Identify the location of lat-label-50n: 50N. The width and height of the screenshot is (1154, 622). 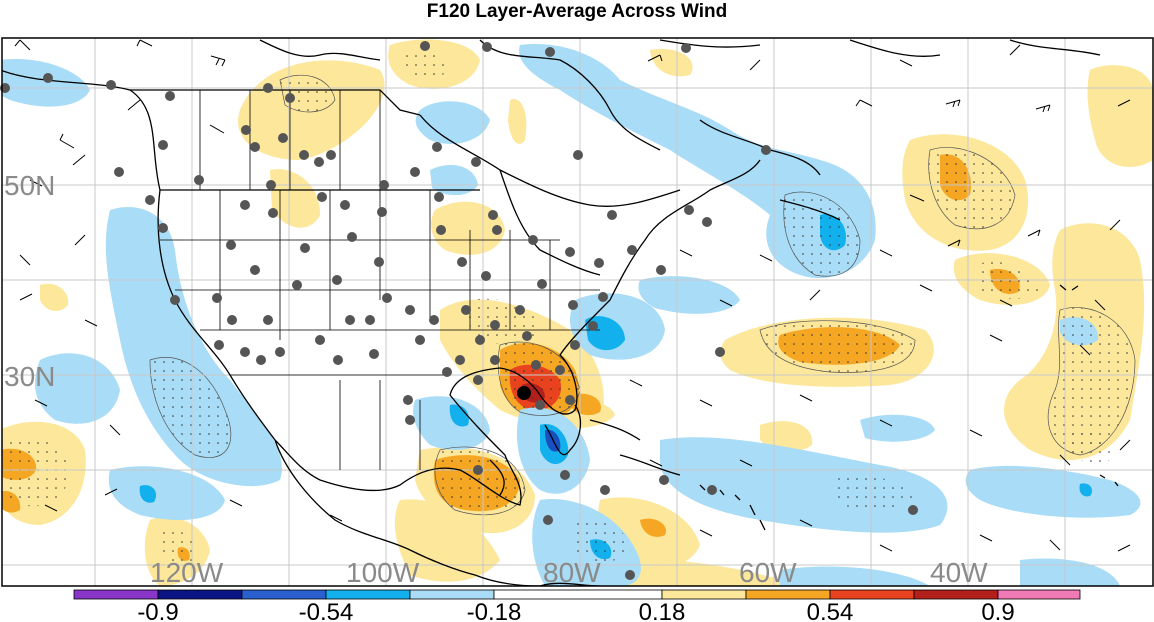
(29, 185).